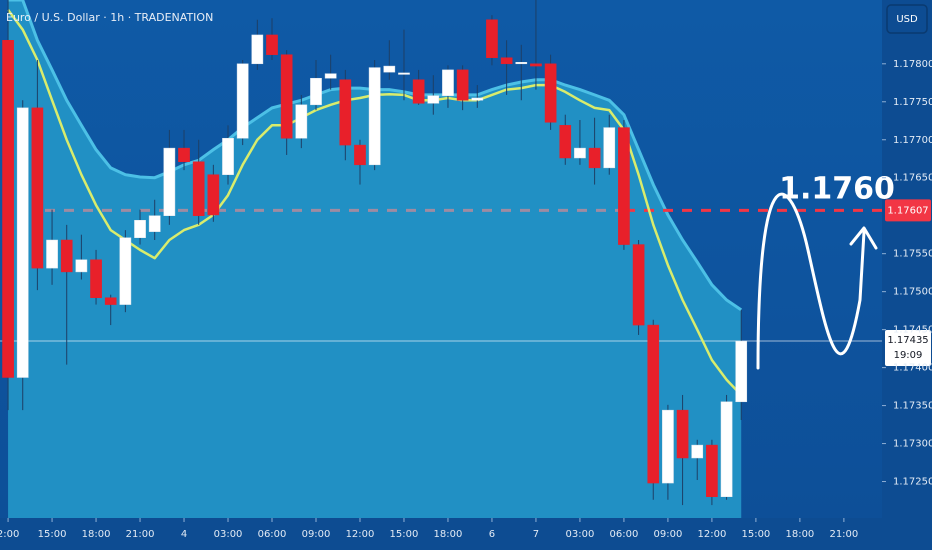  What do you see at coordinates (912, 444) in the screenshot?
I see `y-tick-label: 1.17300` at bounding box center [912, 444].